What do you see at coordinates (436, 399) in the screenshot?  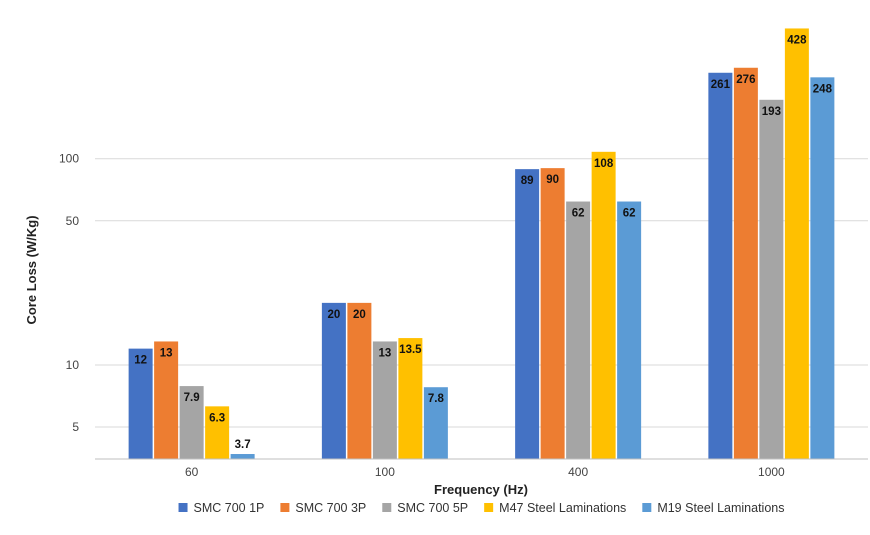 I see `data-label: 7.8` at bounding box center [436, 399].